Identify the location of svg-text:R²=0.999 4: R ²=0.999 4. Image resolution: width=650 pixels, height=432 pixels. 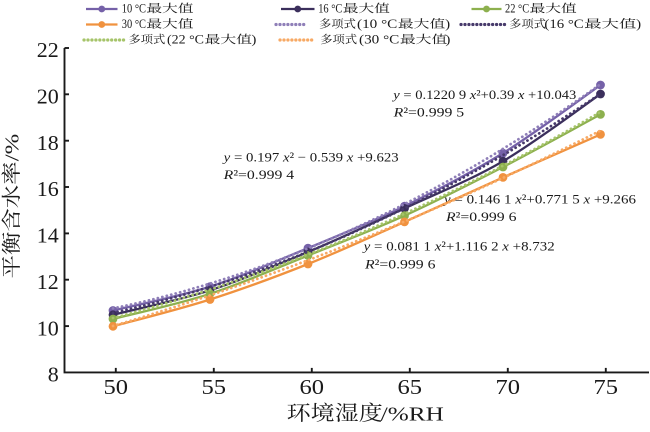
(258, 174).